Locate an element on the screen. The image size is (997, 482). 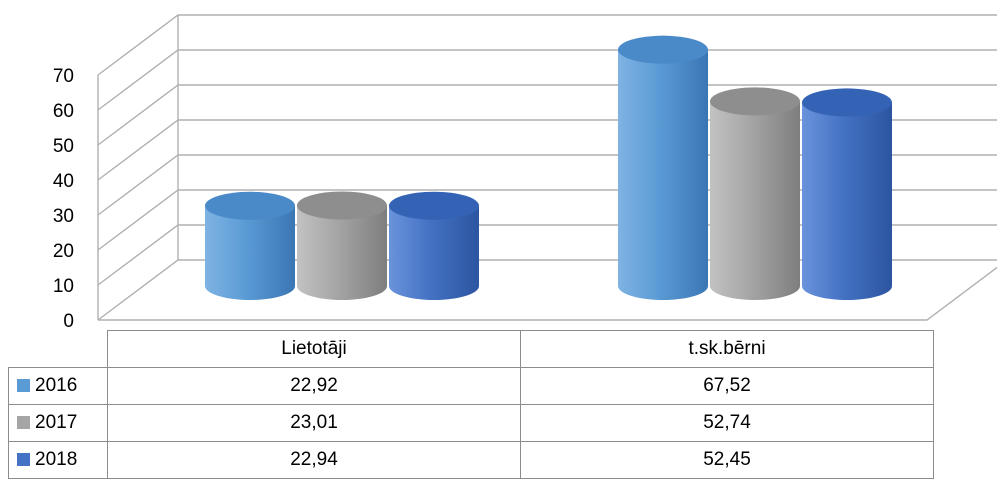
legend-entry-2017: 2017 is located at coordinates (58, 423).